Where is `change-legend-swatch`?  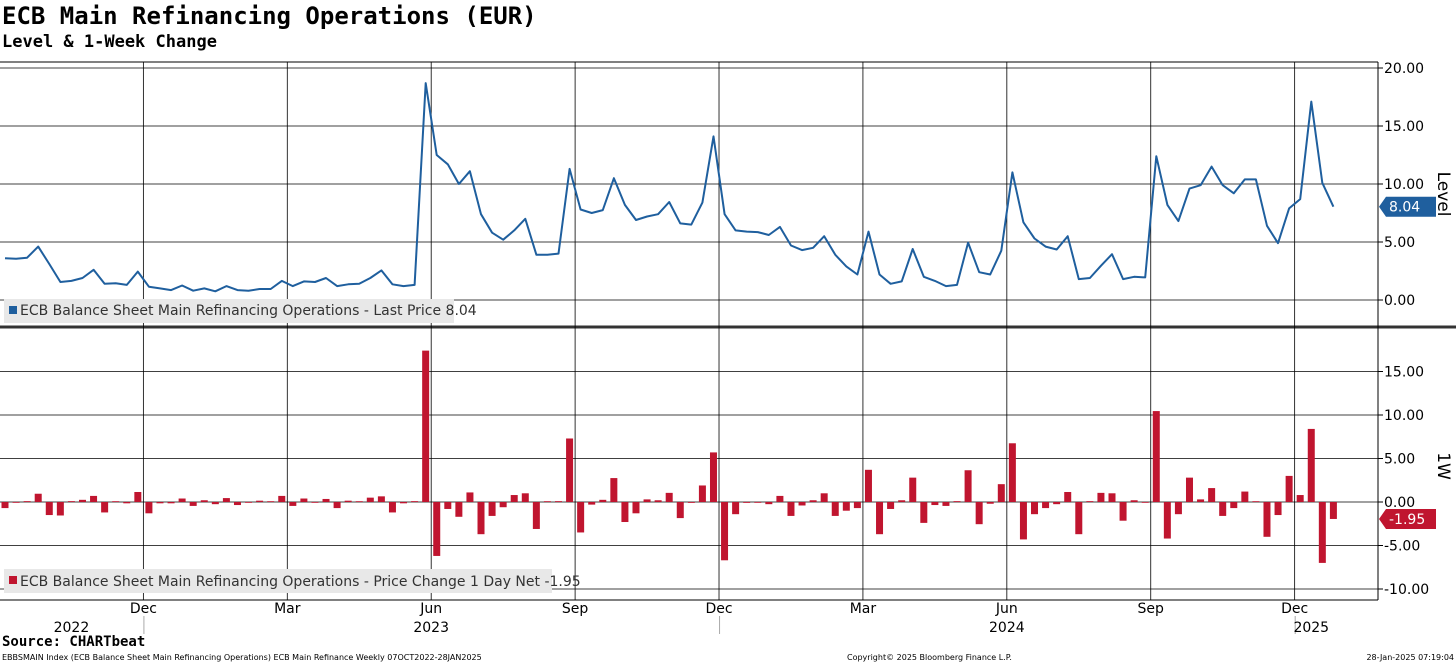 change-legend-swatch is located at coordinates (13, 580).